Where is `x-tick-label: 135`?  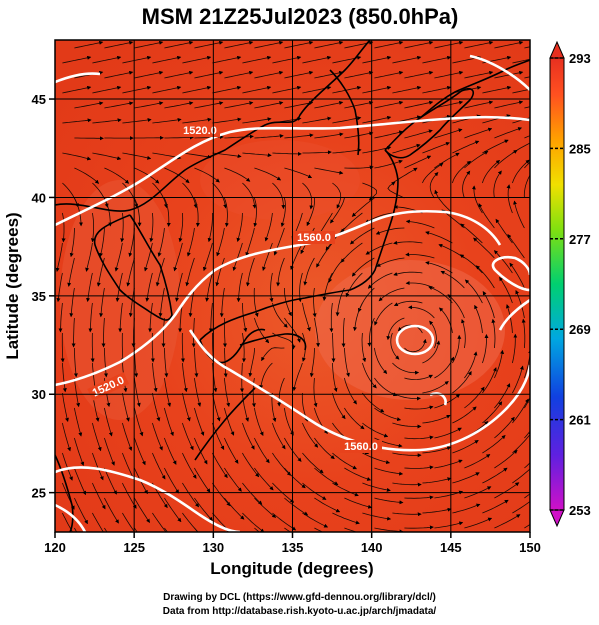
x-tick-label: 135 is located at coordinates (293, 547).